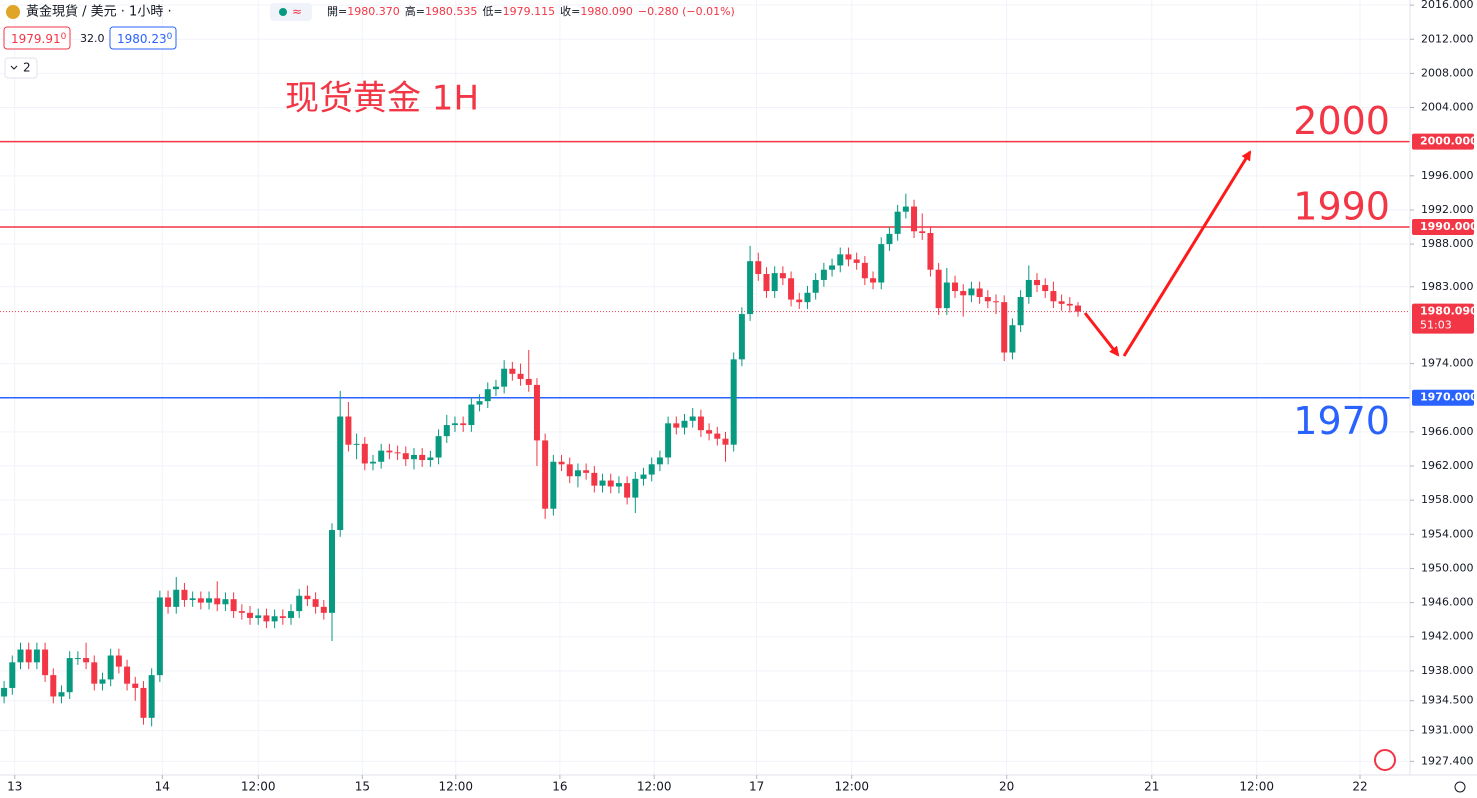 This screenshot has height=798, width=1477. Describe the element at coordinates (99, 12) in the screenshot. I see `symbol: 黃金現貨 / 美元 · 1小時 ·` at that location.